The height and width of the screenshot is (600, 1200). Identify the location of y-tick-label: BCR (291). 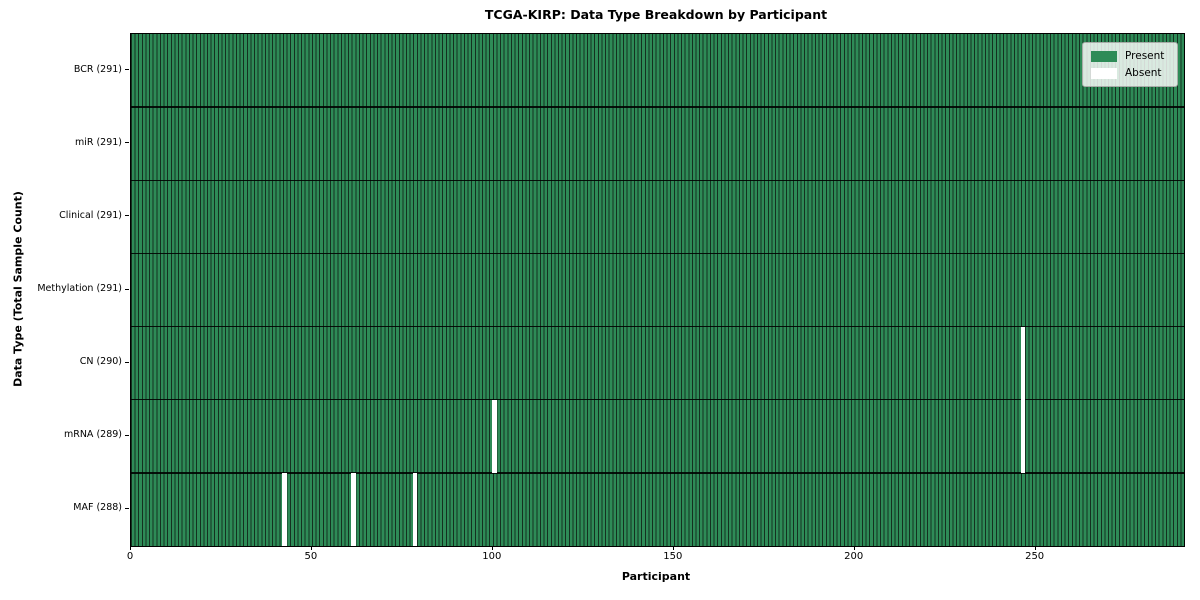
(97, 69).